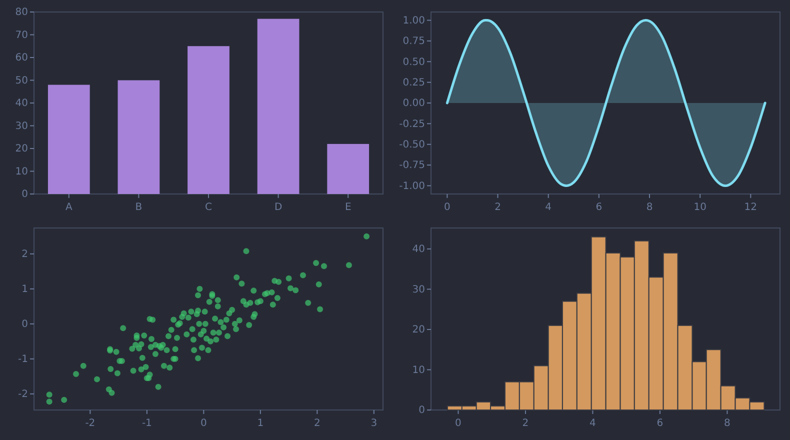 The width and height of the screenshot is (790, 440). What do you see at coordinates (138, 207) in the screenshot?
I see `x-tick-label: B` at bounding box center [138, 207].